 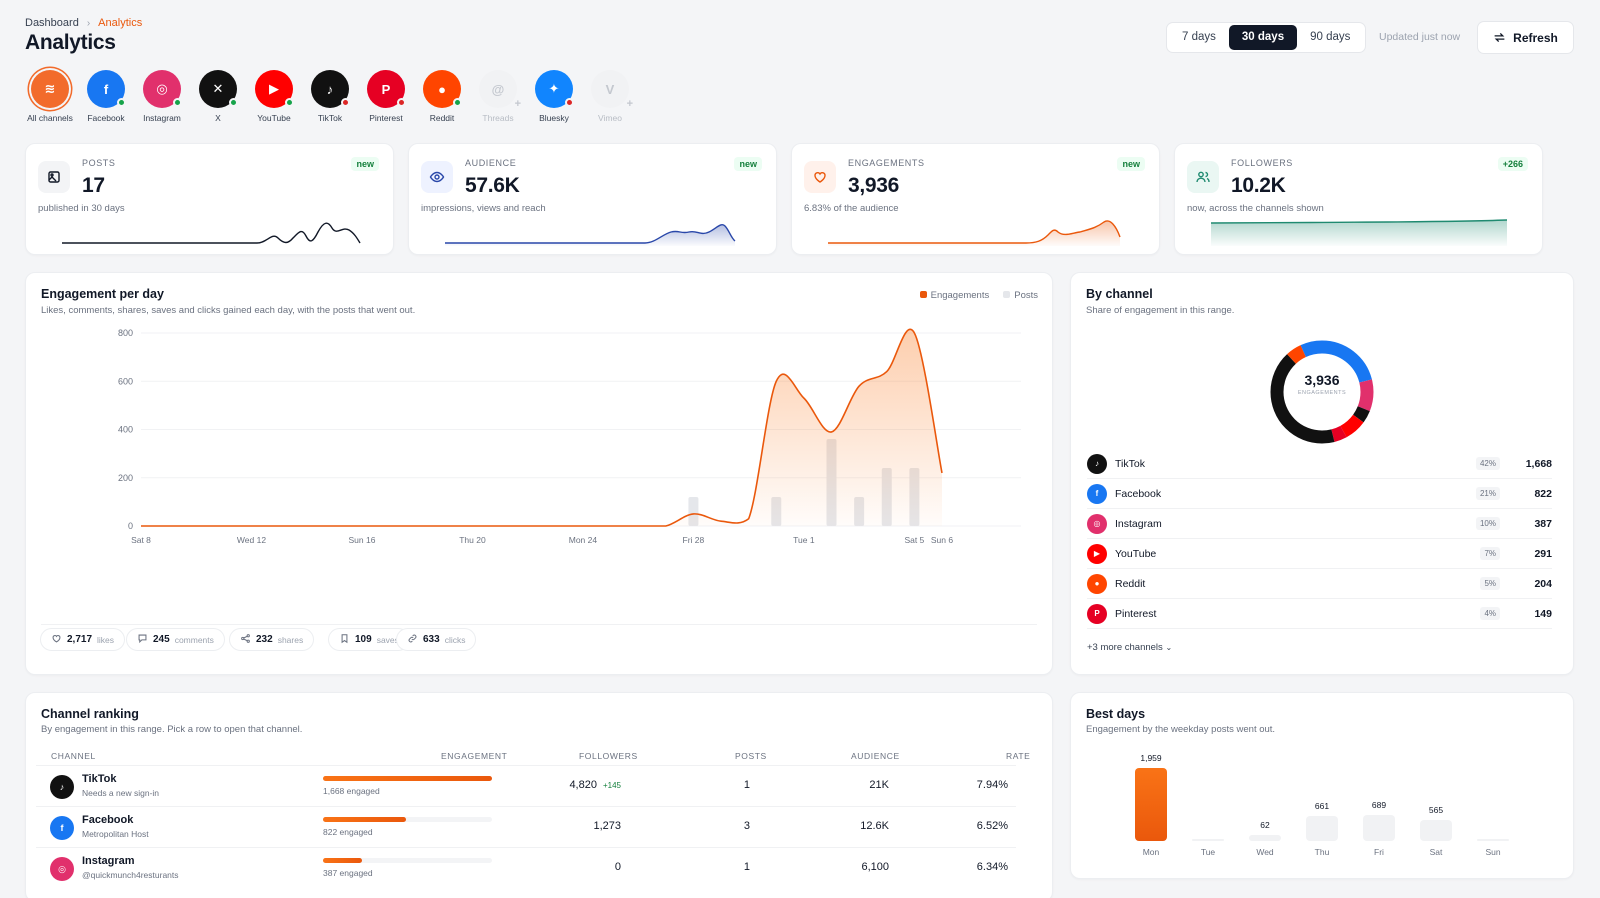 I want to click on channel-filter-x: ✕ X, so click(x=218, y=96).